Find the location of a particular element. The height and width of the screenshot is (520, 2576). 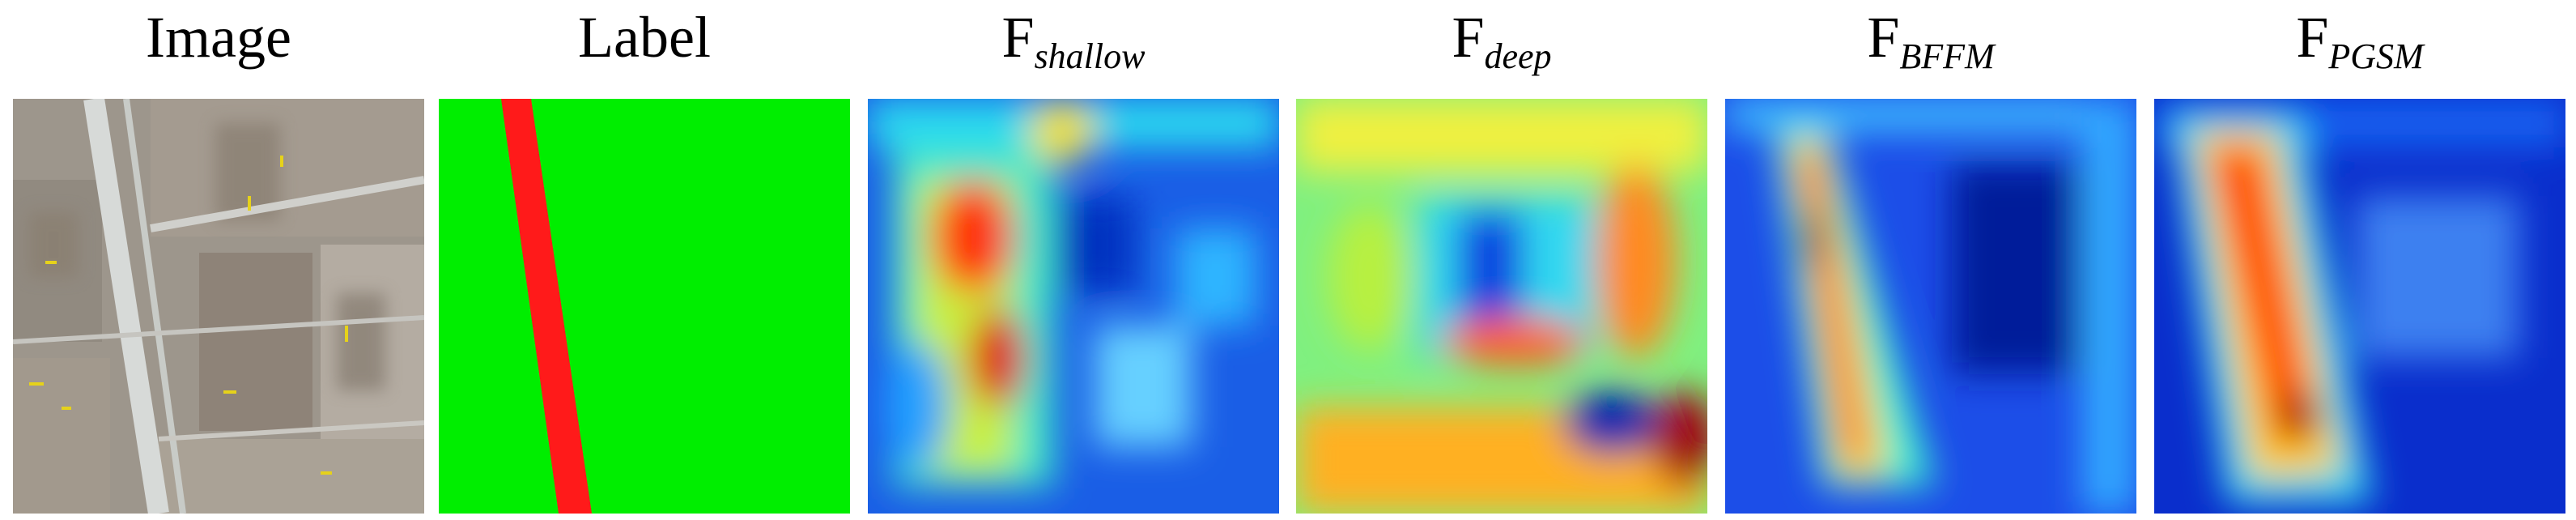

panel-title: Fdeep is located at coordinates (1502, 40).